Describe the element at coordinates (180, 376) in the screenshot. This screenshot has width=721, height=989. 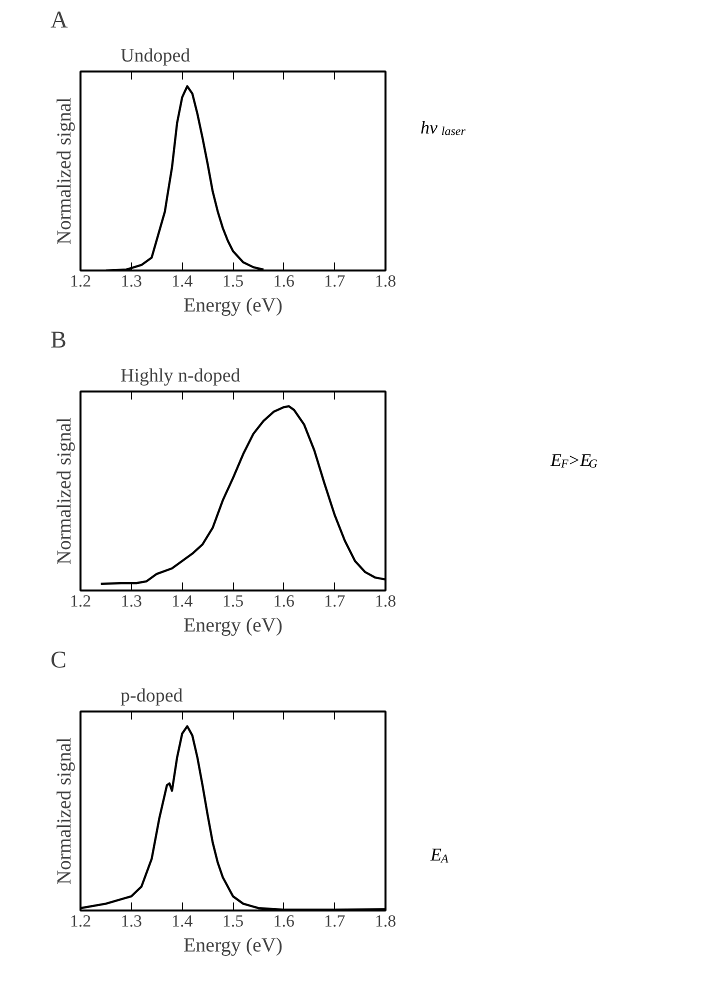
I see `chart-subtitle: Highly n-doped` at that location.